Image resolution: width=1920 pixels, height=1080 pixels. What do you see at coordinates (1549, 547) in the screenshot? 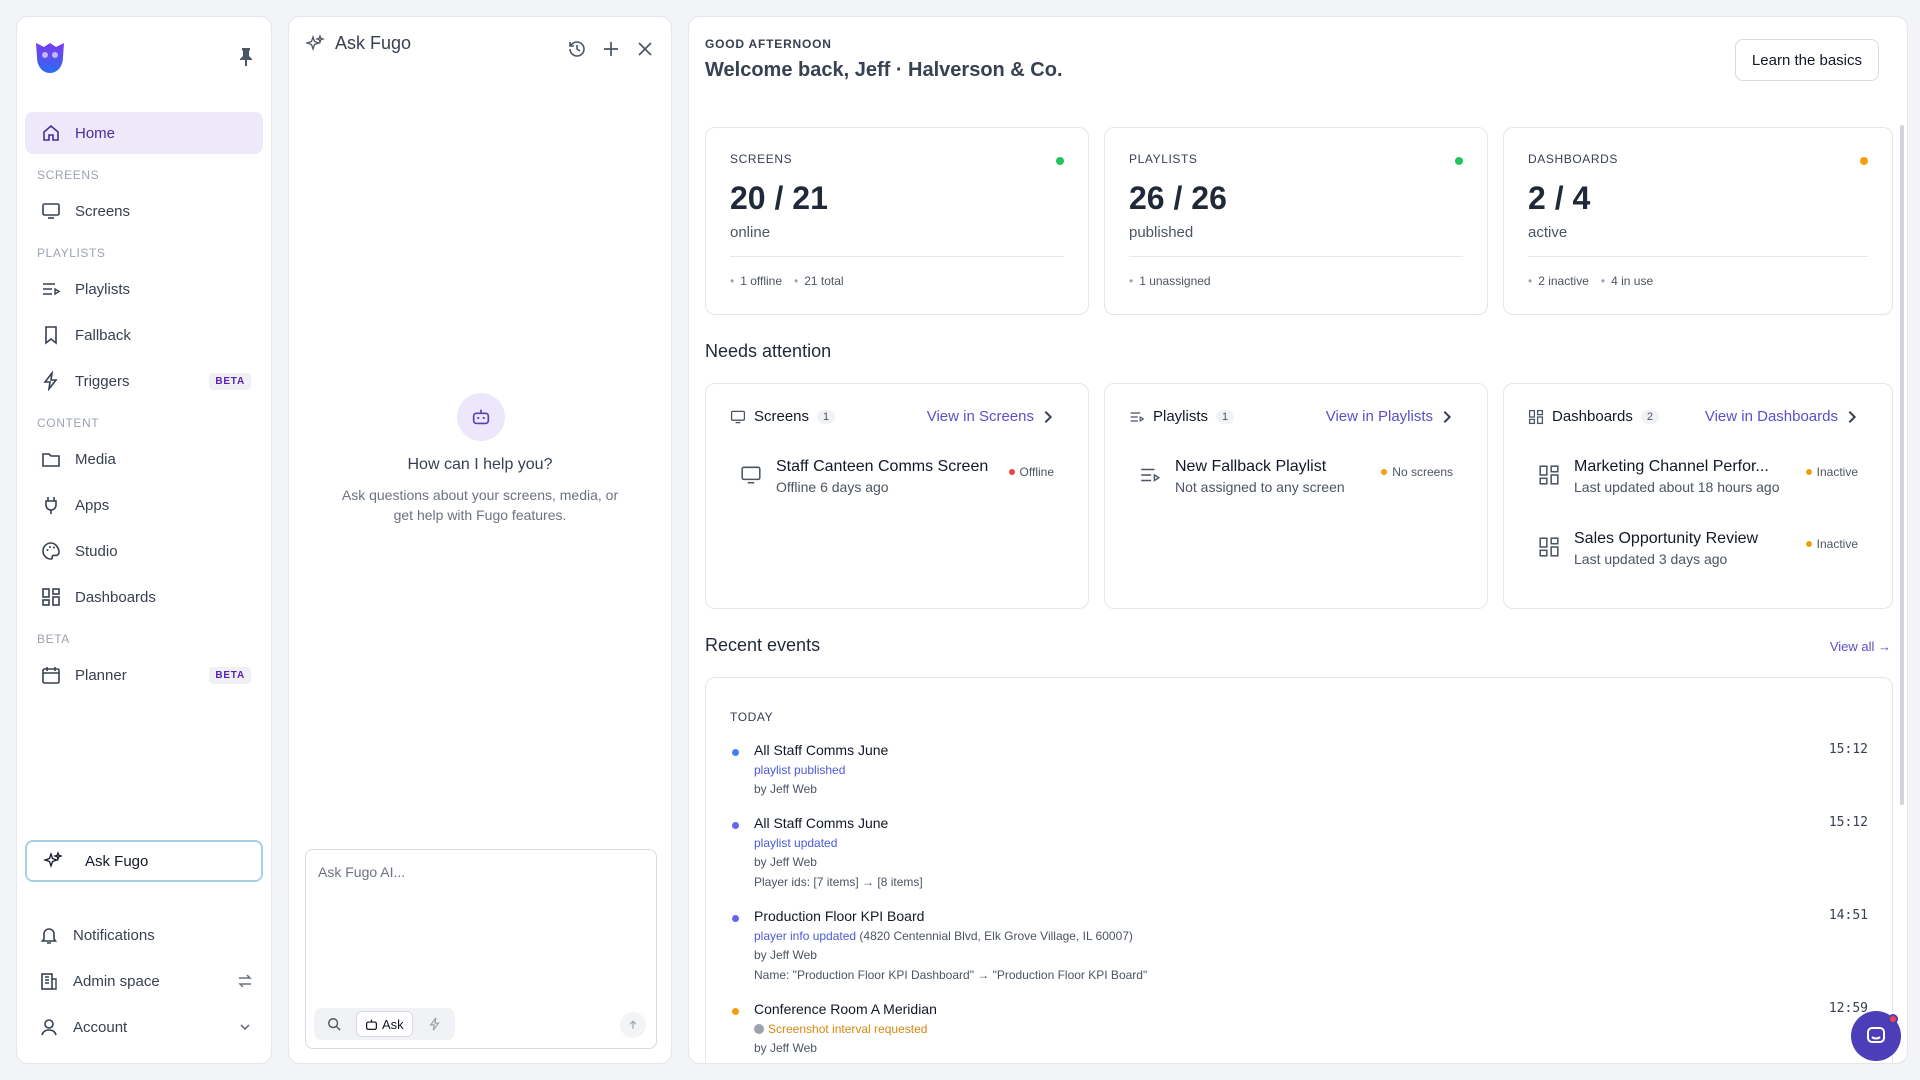
I see `dashboard-grid-icon` at bounding box center [1549, 547].